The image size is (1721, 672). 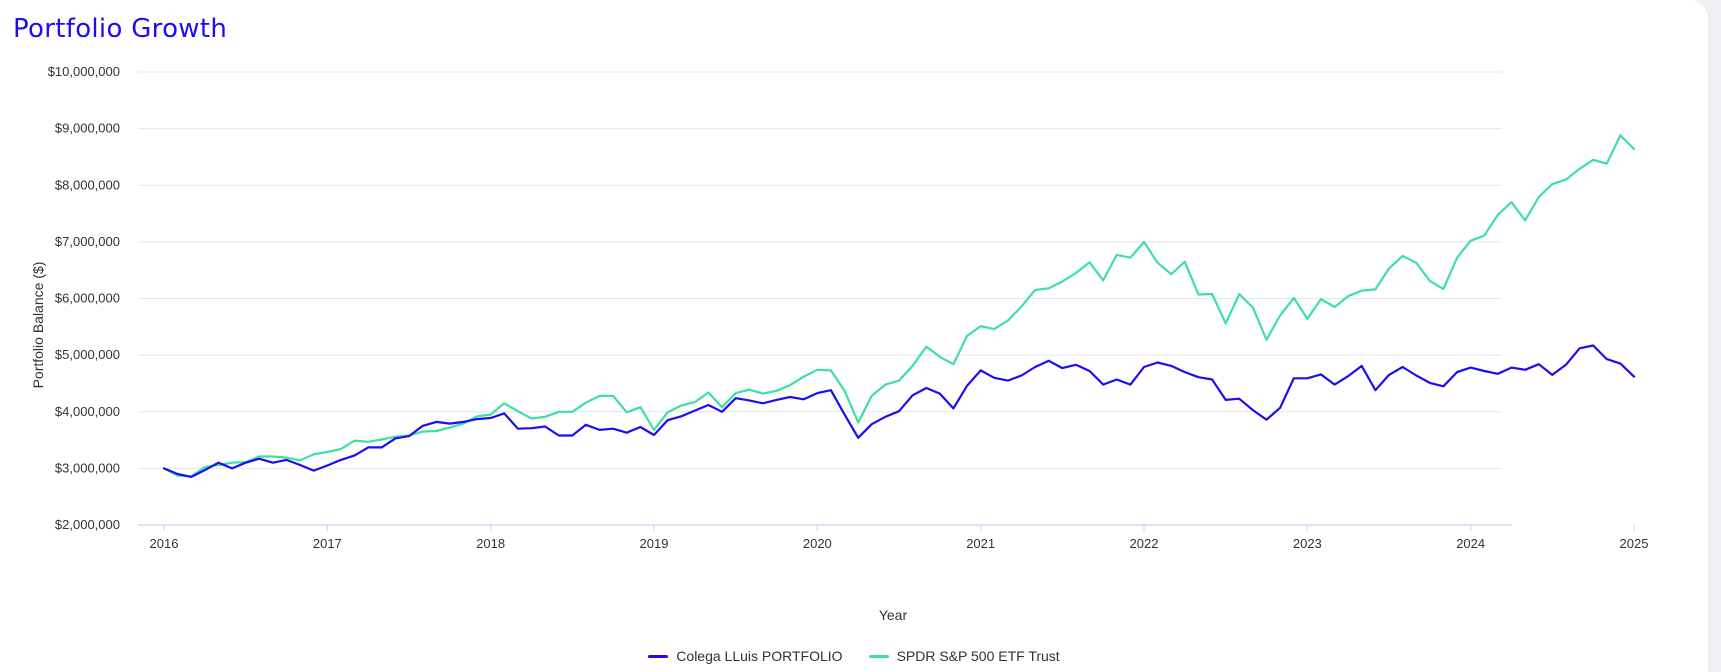 What do you see at coordinates (893, 615) in the screenshot?
I see `x-axis-label: Year` at bounding box center [893, 615].